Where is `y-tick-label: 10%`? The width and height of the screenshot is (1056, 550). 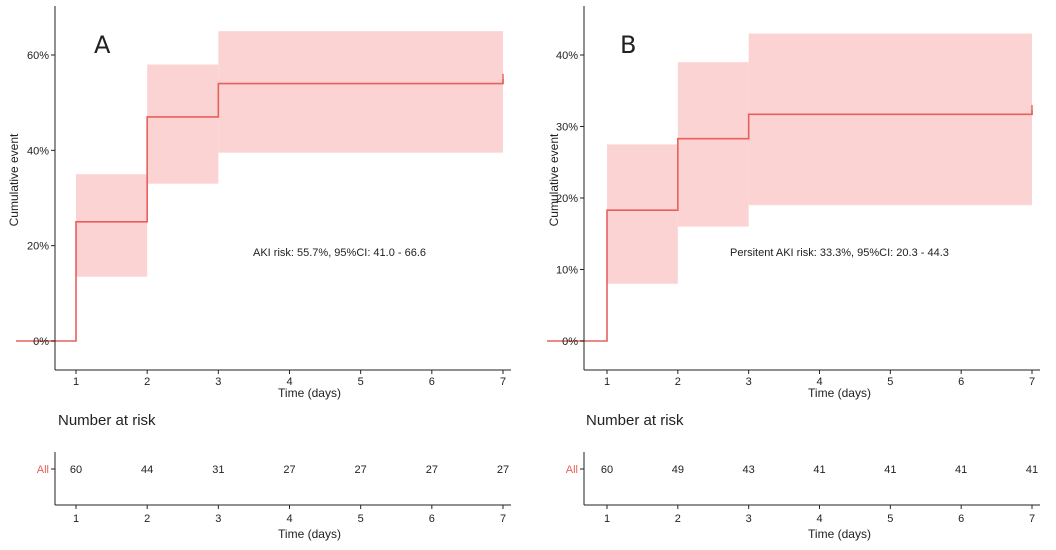 y-tick-label: 10% is located at coordinates (567, 271).